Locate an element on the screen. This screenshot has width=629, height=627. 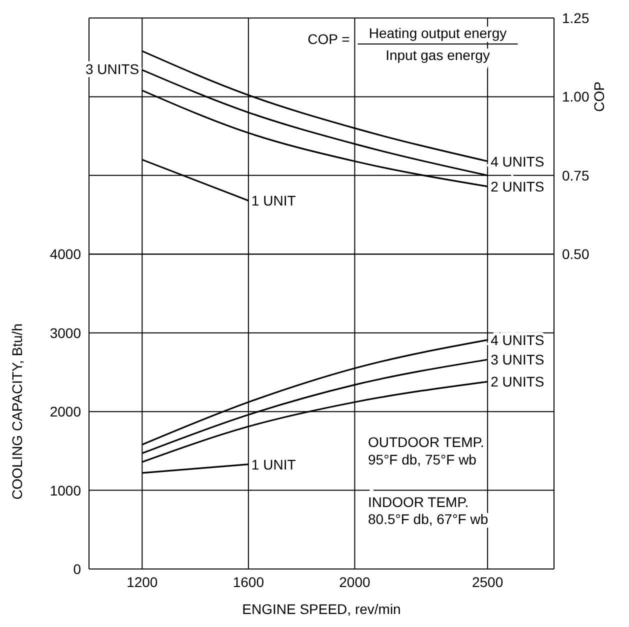
y-axis-title: COOLING CAPACITY, Btu/h is located at coordinates (17, 412).